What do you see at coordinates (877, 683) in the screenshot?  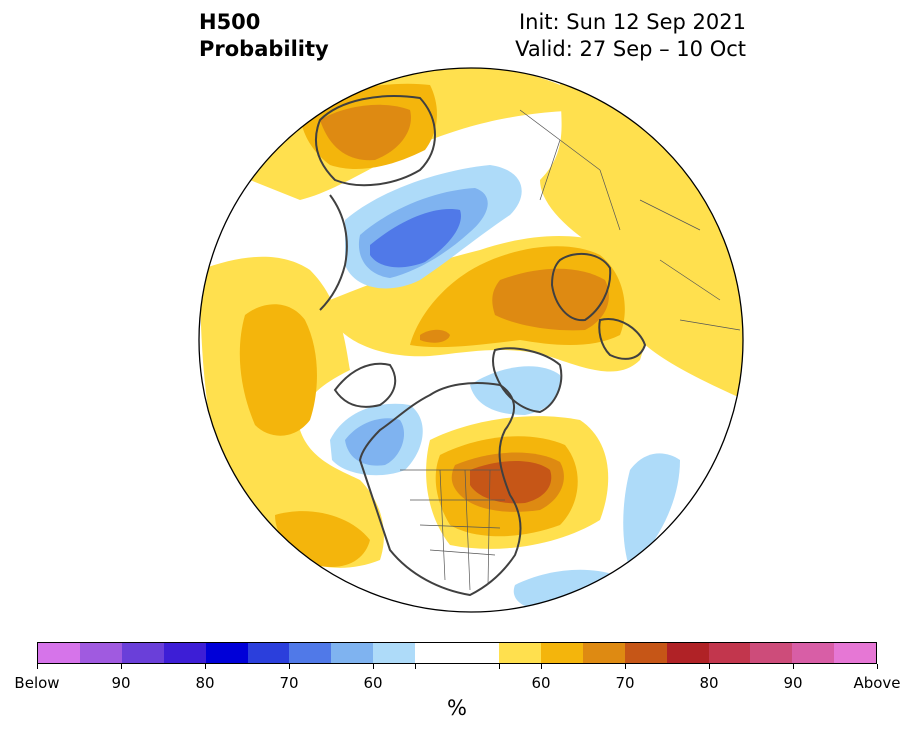 I see `colorbar-tick-label: Above` at bounding box center [877, 683].